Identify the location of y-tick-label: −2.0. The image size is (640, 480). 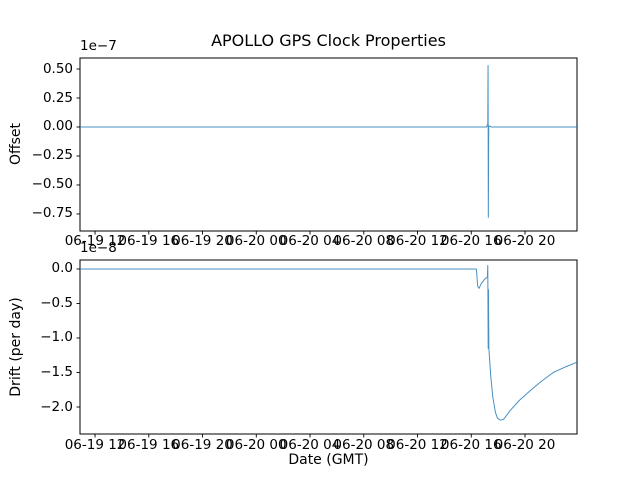
(56, 406).